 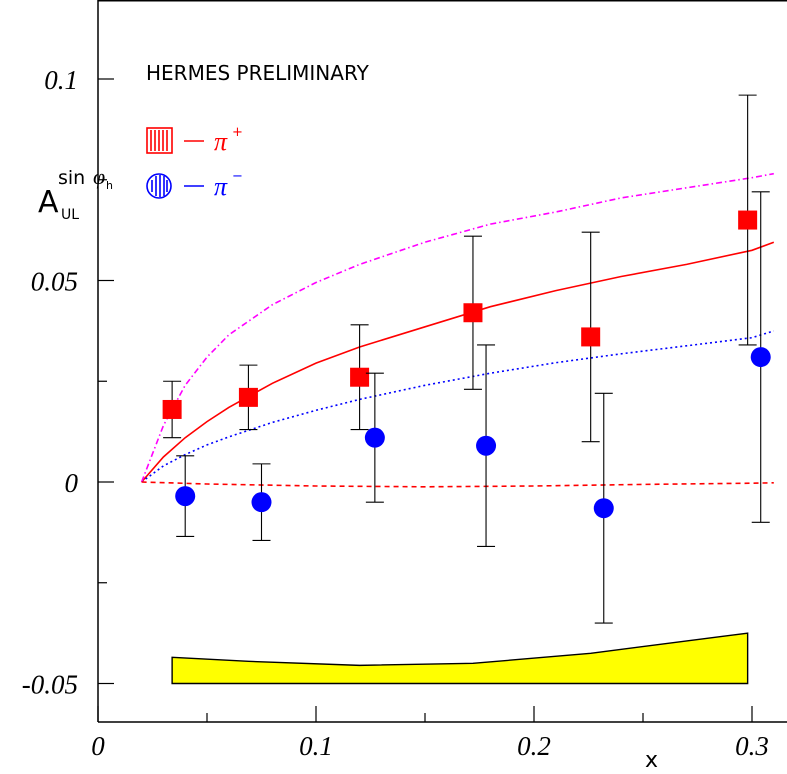 I want to click on y-tick-label: 0, so click(x=72, y=483).